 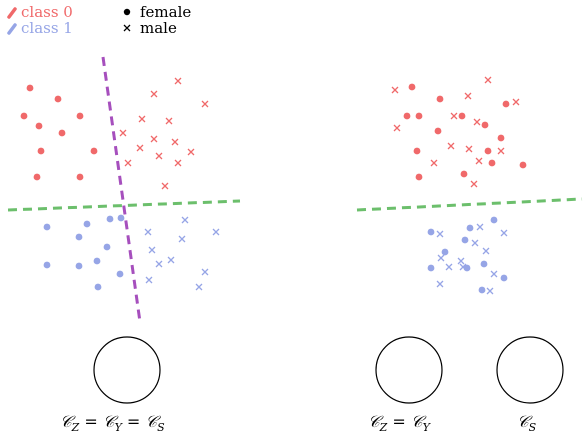 I want to click on male-label: male, so click(x=158, y=28).